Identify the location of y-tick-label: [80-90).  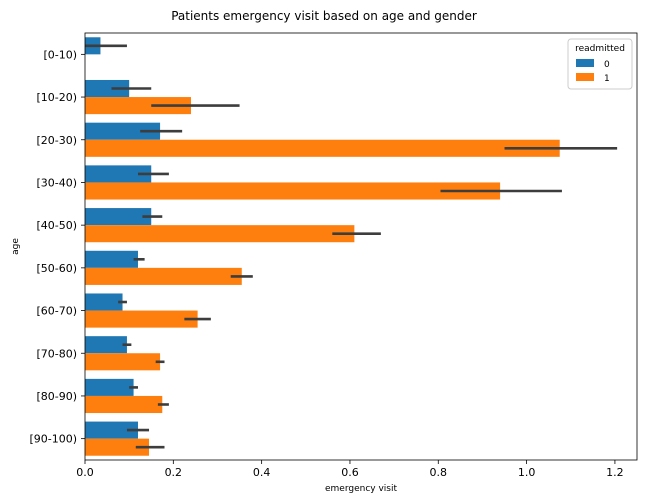
(56, 396).